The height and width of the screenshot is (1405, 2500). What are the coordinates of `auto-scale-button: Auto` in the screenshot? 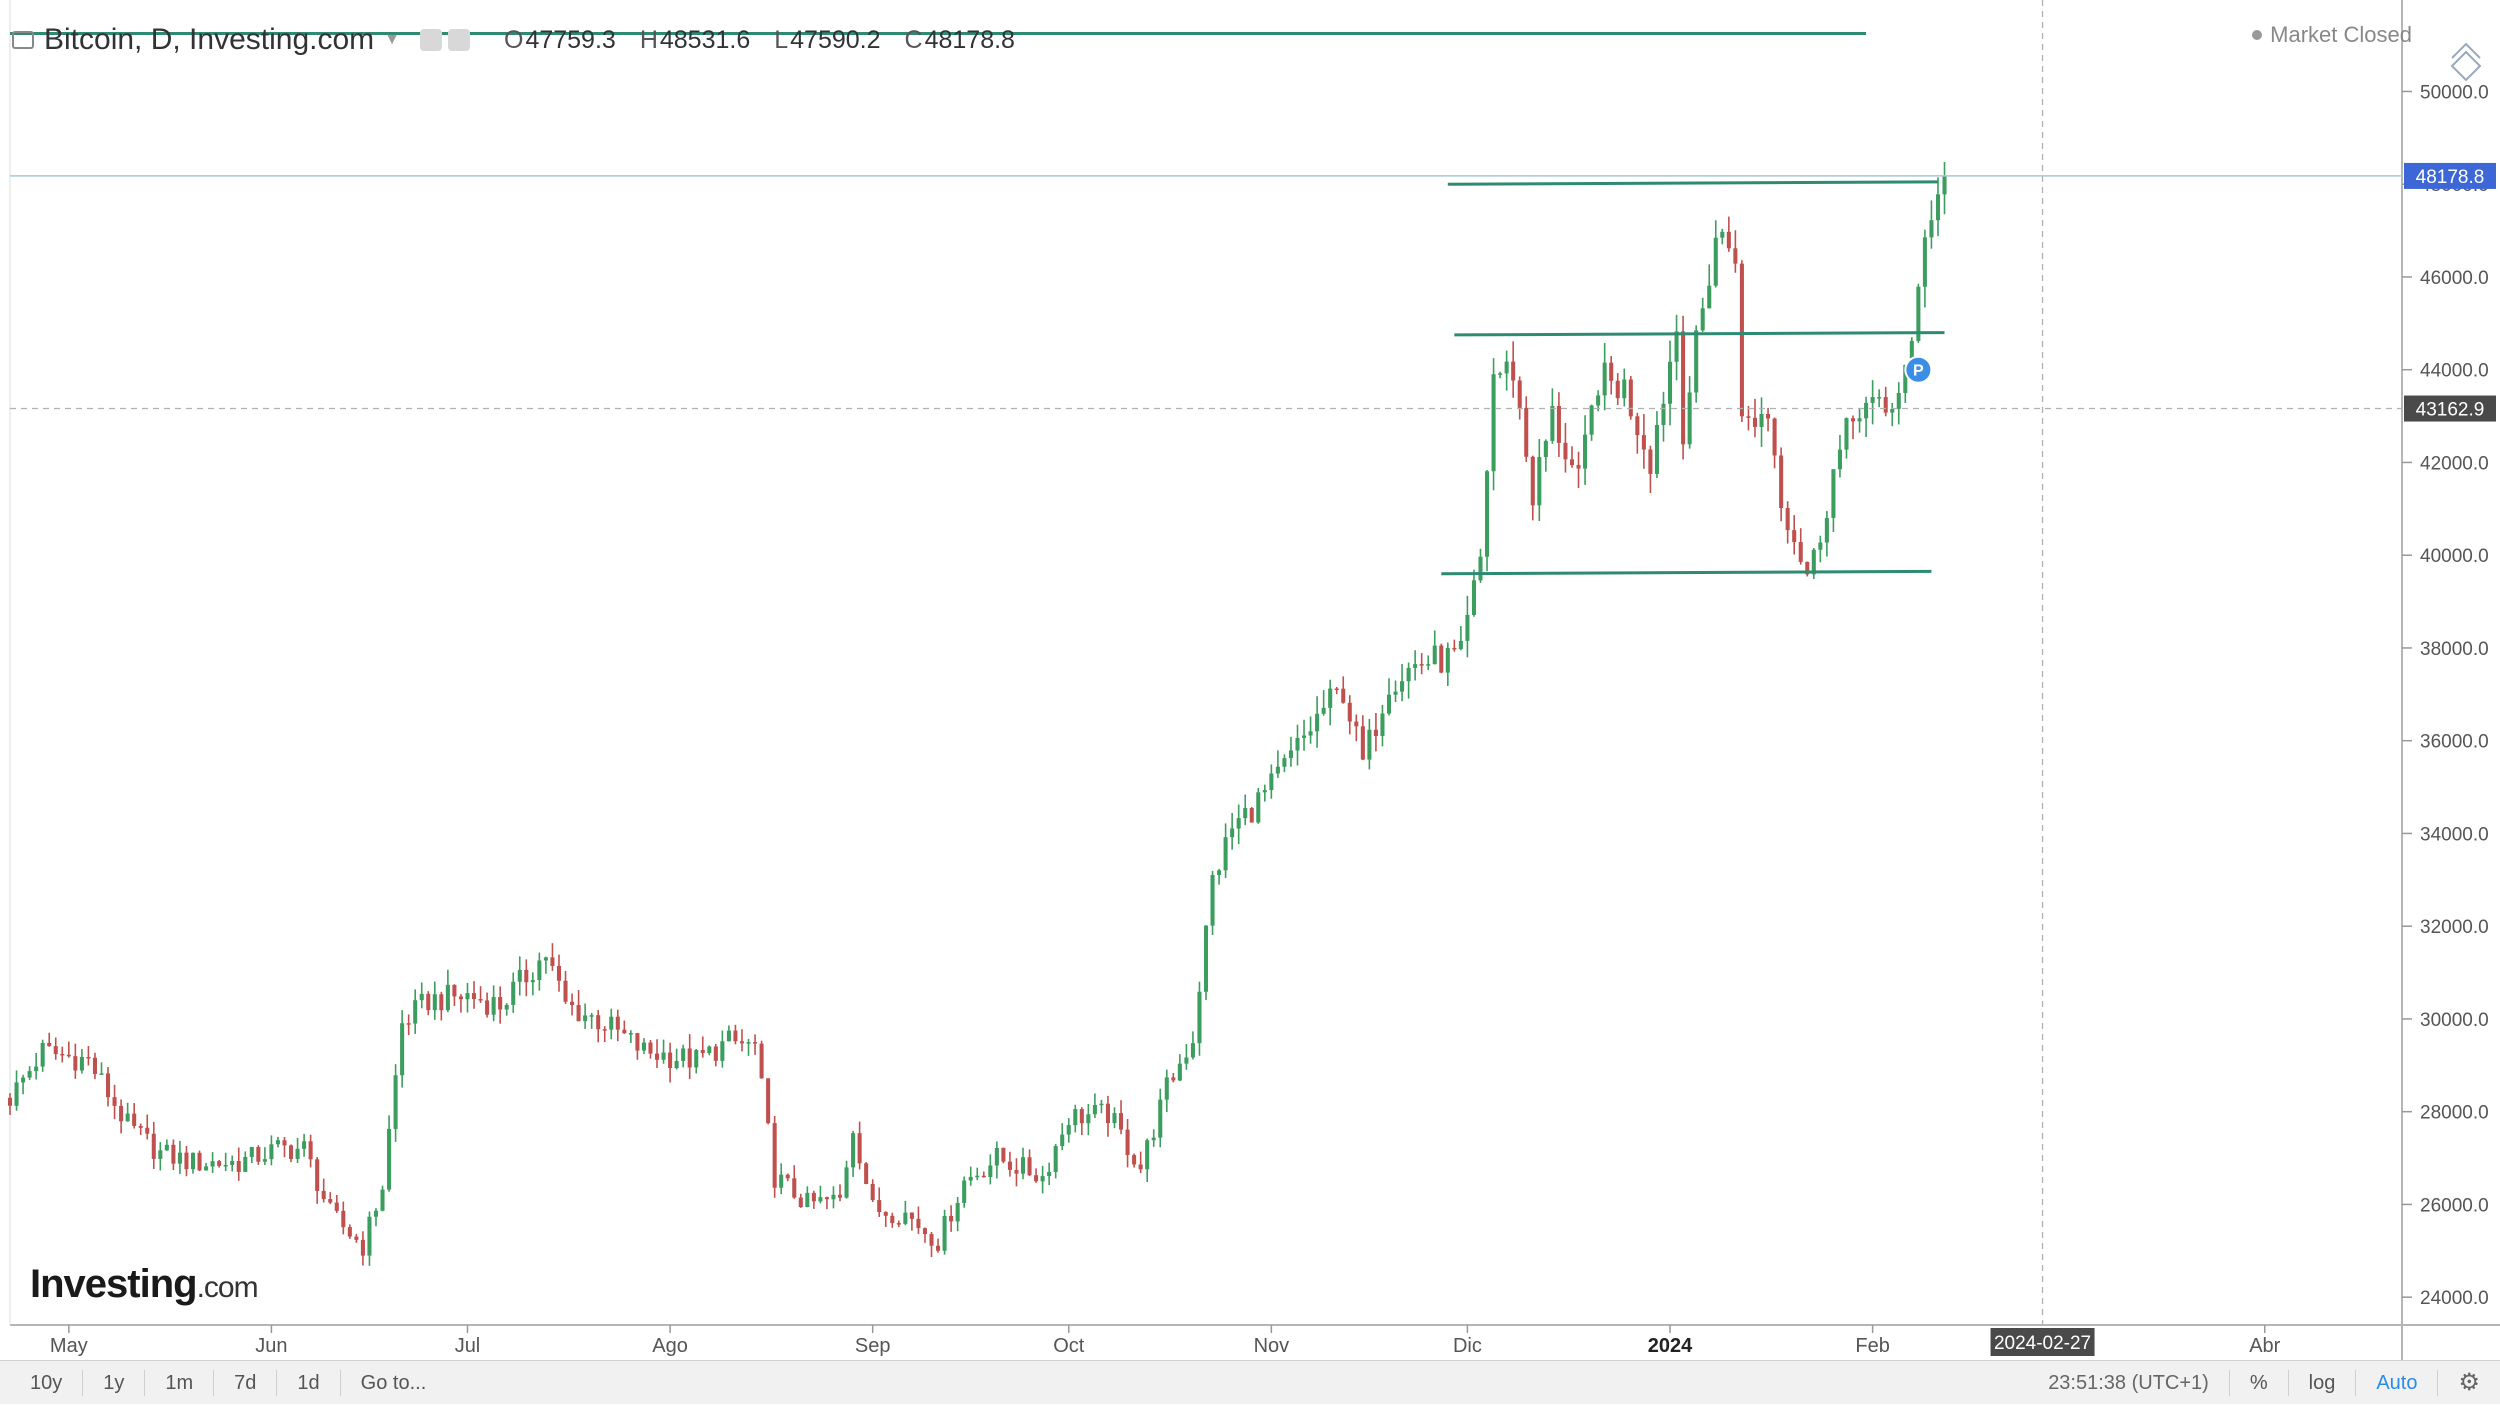 It's located at (2396, 1383).